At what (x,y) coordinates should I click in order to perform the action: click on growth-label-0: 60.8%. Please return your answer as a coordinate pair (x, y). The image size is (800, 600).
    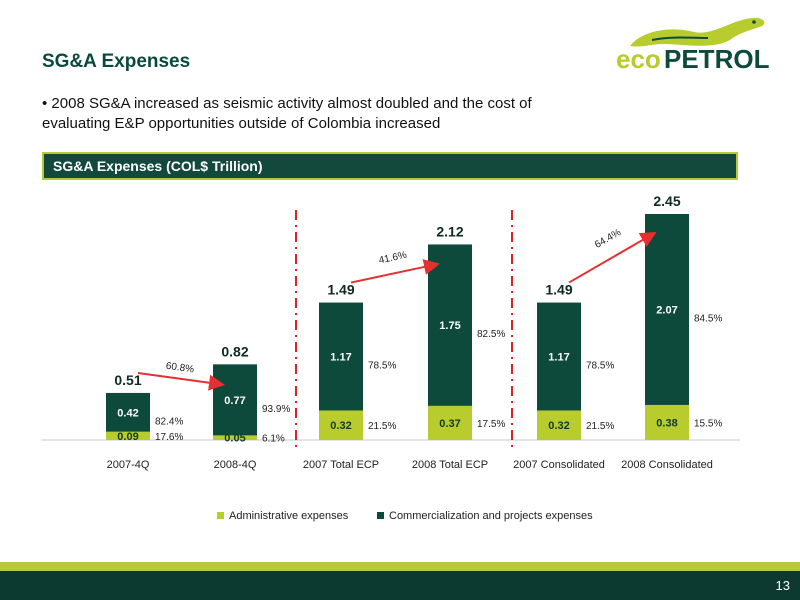
    Looking at the image, I should click on (180, 368).